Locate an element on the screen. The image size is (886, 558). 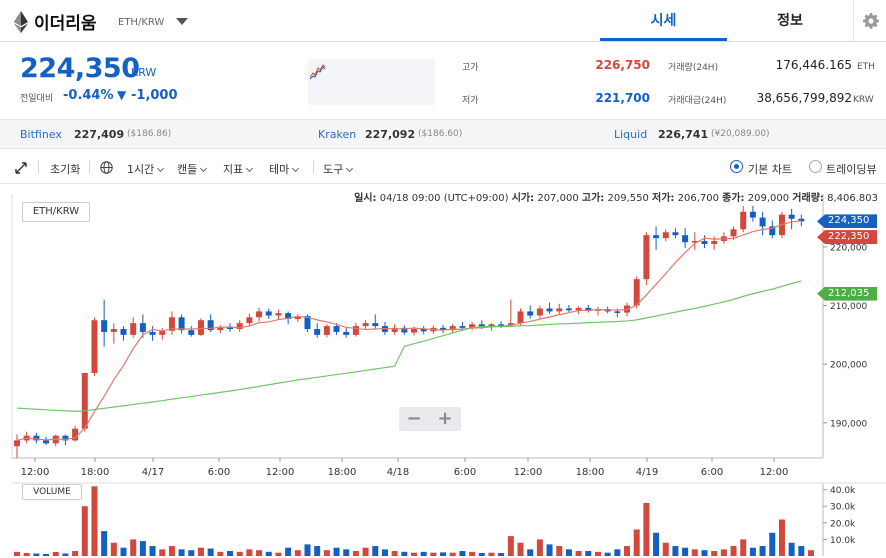
gear-icon is located at coordinates (871, 21).